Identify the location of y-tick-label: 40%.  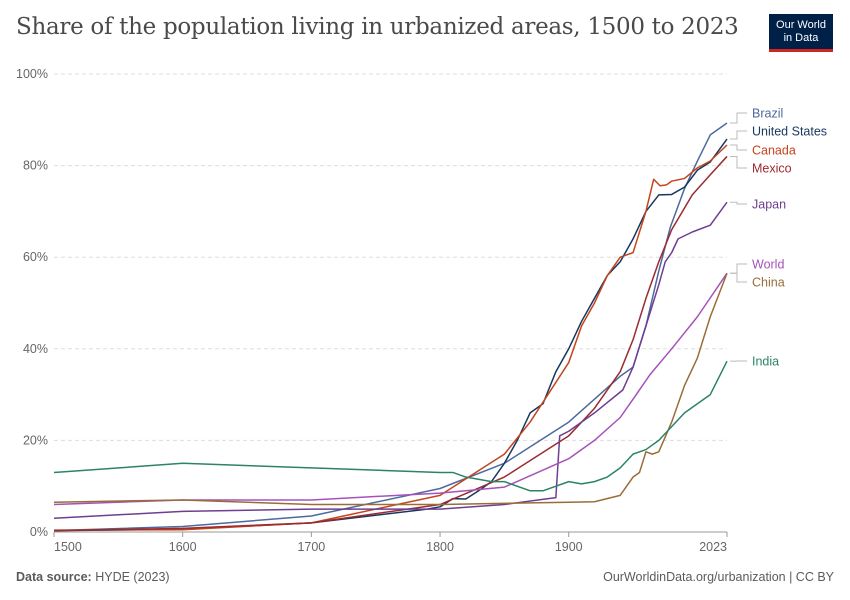
(35, 349).